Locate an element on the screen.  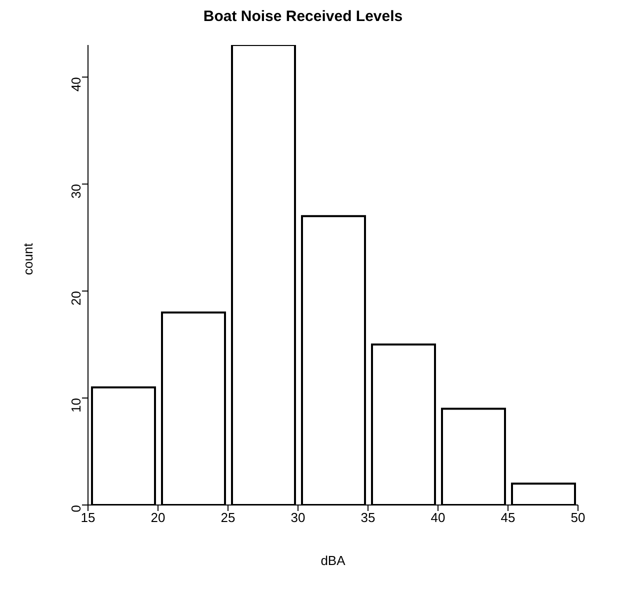
chart-title: Boat Noise Received Levels is located at coordinates (303, 16).